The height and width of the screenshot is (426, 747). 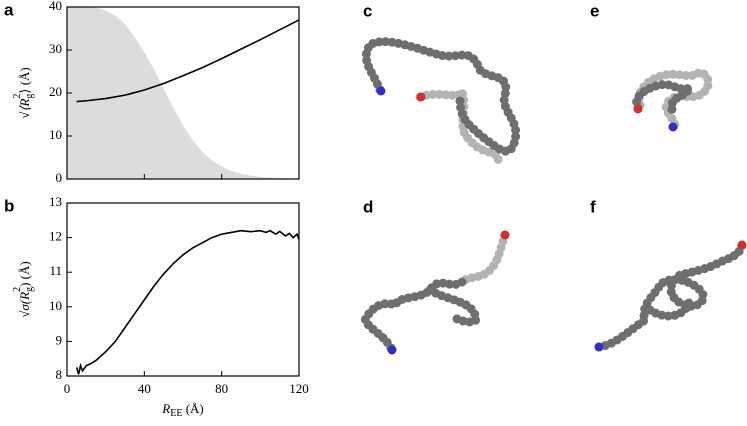 What do you see at coordinates (221, 388) in the screenshot?
I see `x-tick-label: 80` at bounding box center [221, 388].